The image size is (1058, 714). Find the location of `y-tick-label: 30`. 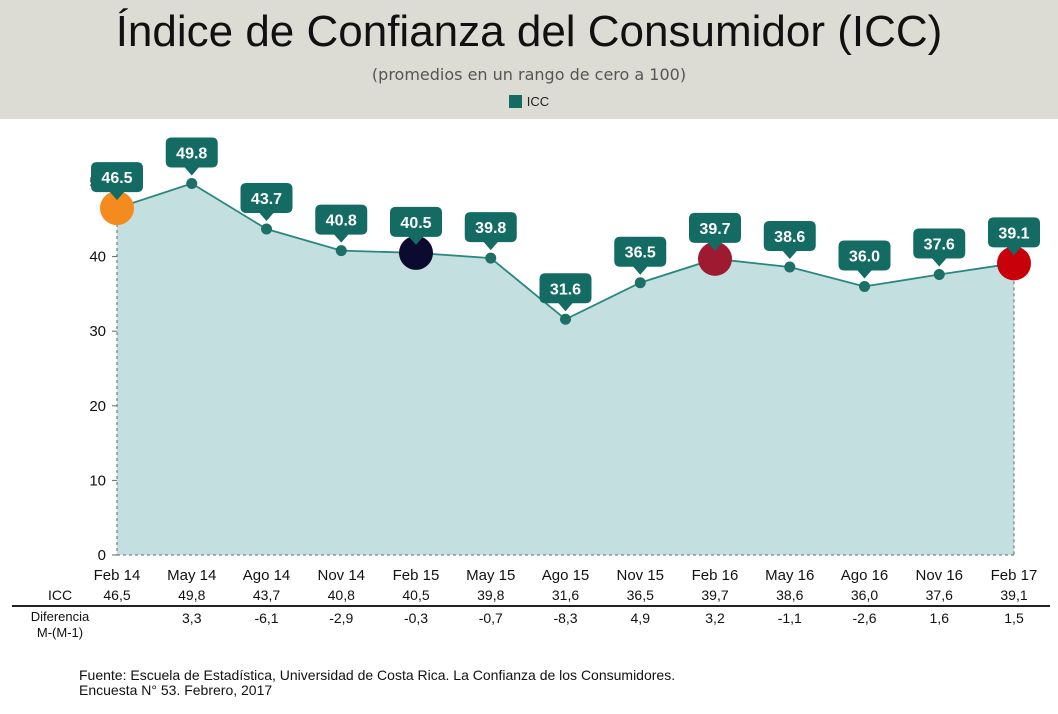

y-tick-label: 30 is located at coordinates (97, 331).